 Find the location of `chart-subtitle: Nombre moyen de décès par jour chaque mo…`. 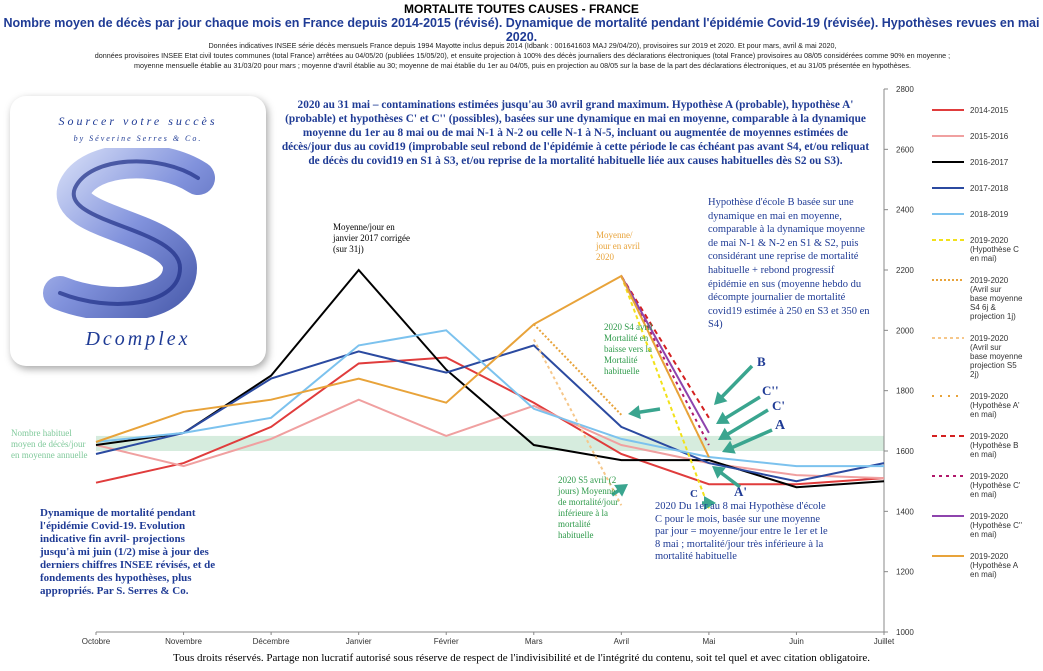

chart-subtitle: Nombre moyen de décès par jour chaque mo… is located at coordinates (521, 30).